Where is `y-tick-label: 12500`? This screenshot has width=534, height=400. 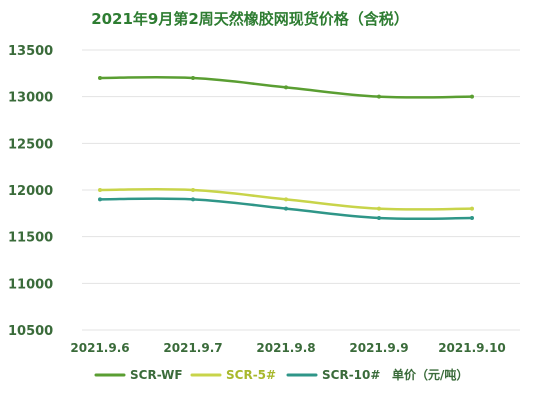
y-tick-label: 12500 is located at coordinates (30, 144).